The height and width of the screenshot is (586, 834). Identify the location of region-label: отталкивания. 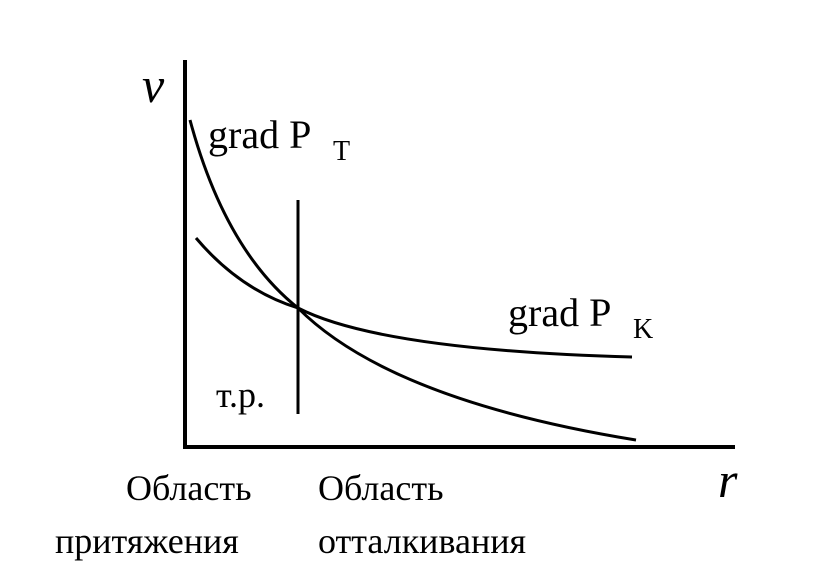
(422, 541).